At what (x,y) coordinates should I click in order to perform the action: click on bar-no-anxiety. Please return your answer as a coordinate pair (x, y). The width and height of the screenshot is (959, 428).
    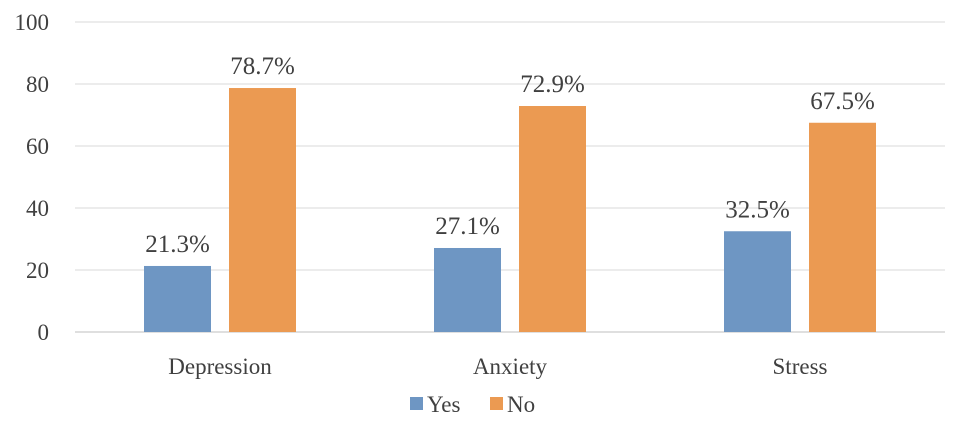
    Looking at the image, I should click on (552, 219).